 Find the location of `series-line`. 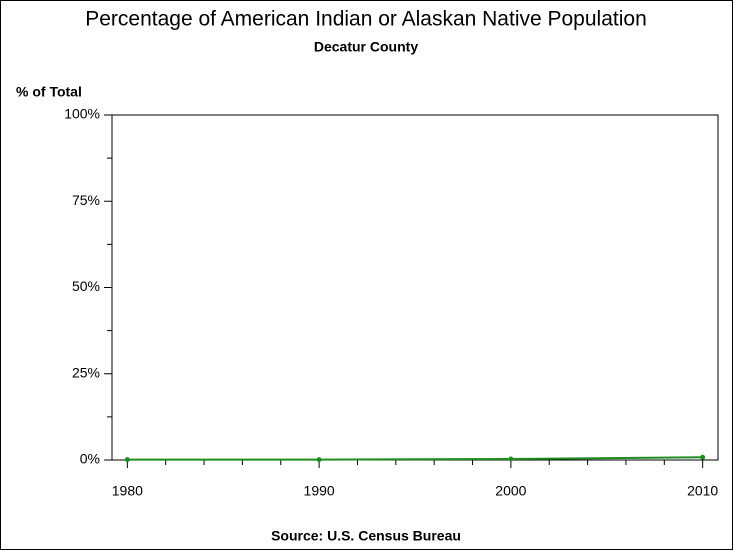

series-line is located at coordinates (415, 458).